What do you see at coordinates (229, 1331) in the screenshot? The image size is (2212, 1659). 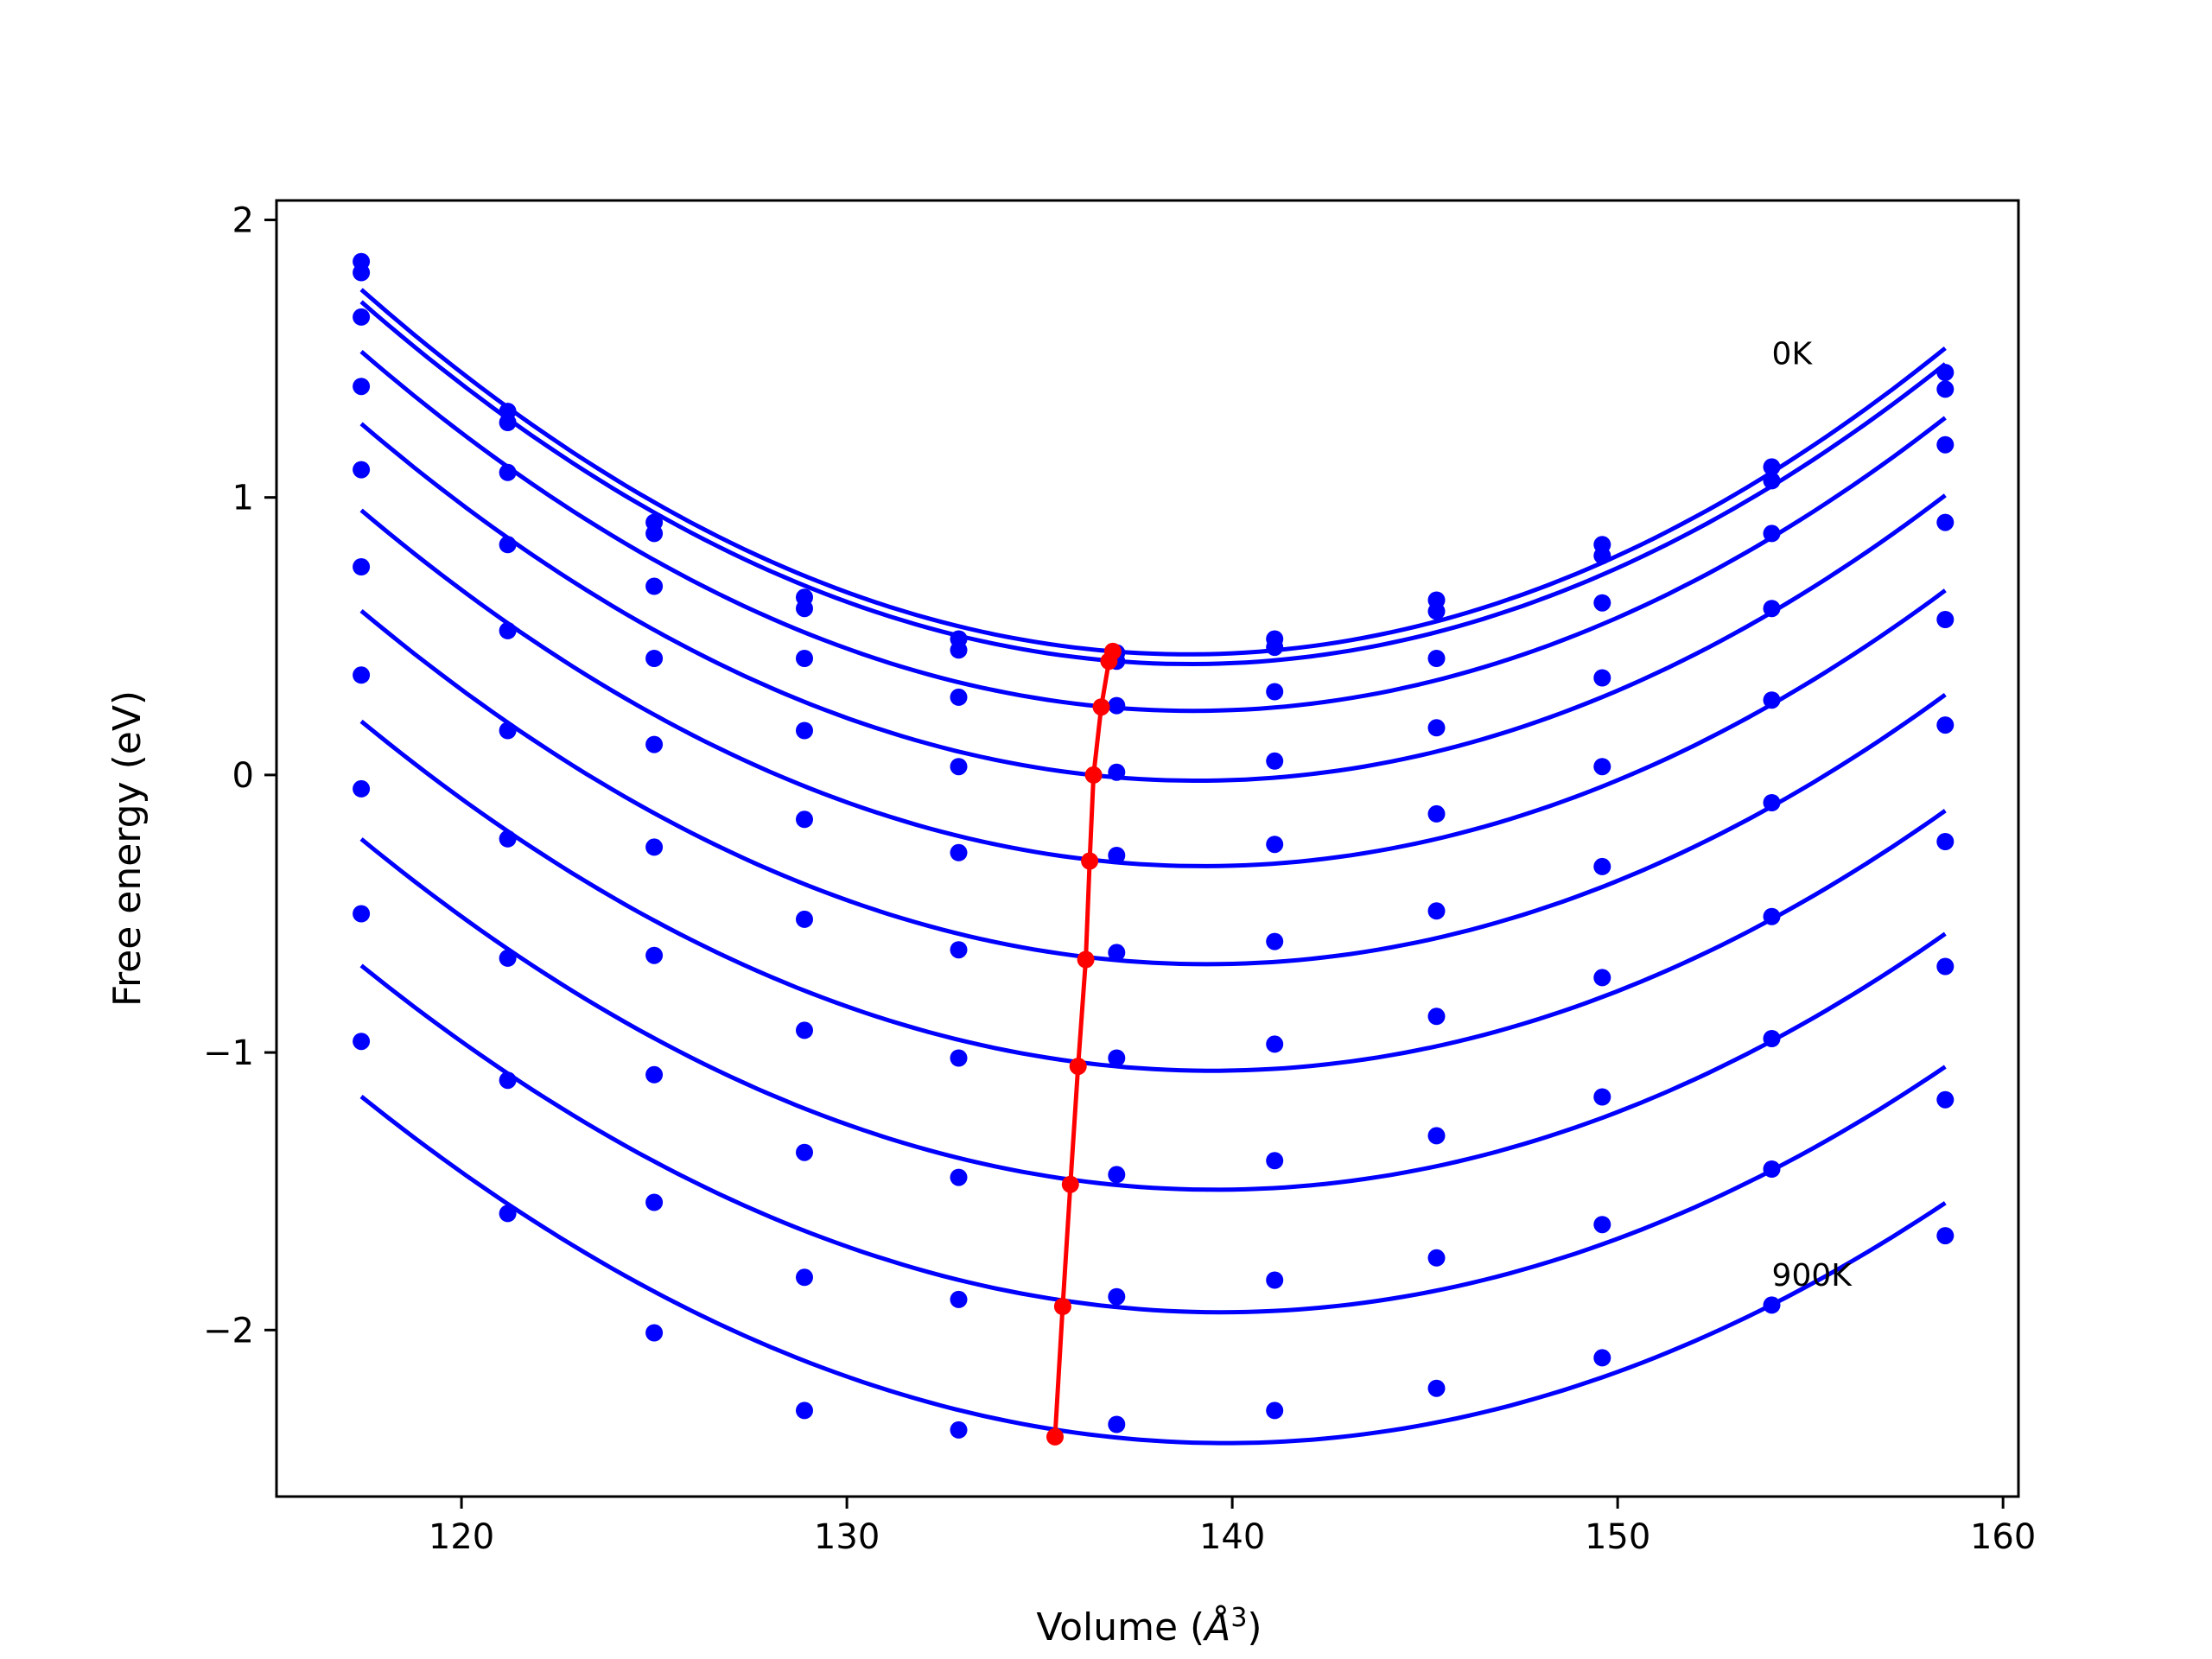 I see `y-tick-label: −2` at bounding box center [229, 1331].